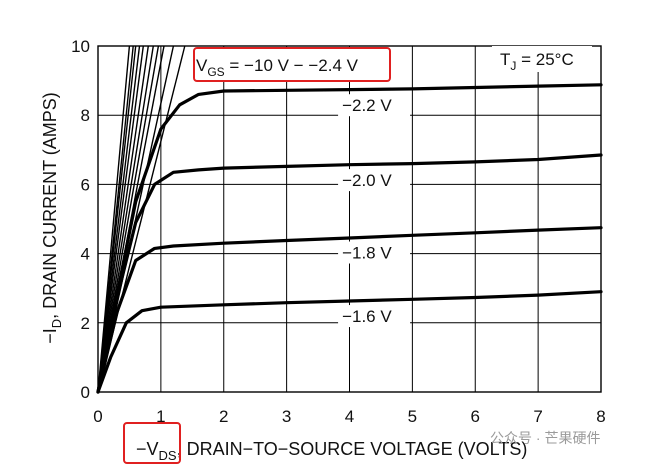 This screenshot has height=470, width=660. Describe the element at coordinates (537, 61) in the screenshot. I see `tj-annotation: TJ = 25°C` at that location.